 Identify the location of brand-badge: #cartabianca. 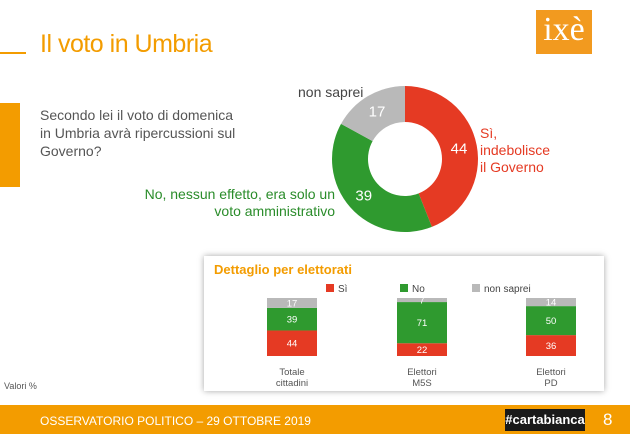
(545, 420).